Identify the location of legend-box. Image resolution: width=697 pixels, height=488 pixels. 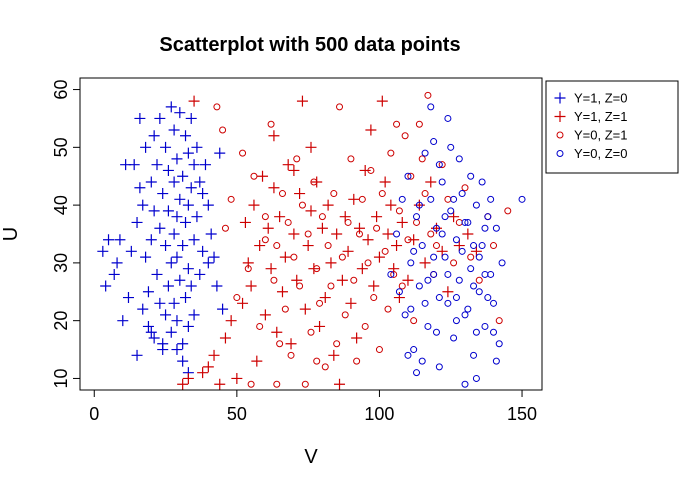
(612, 127).